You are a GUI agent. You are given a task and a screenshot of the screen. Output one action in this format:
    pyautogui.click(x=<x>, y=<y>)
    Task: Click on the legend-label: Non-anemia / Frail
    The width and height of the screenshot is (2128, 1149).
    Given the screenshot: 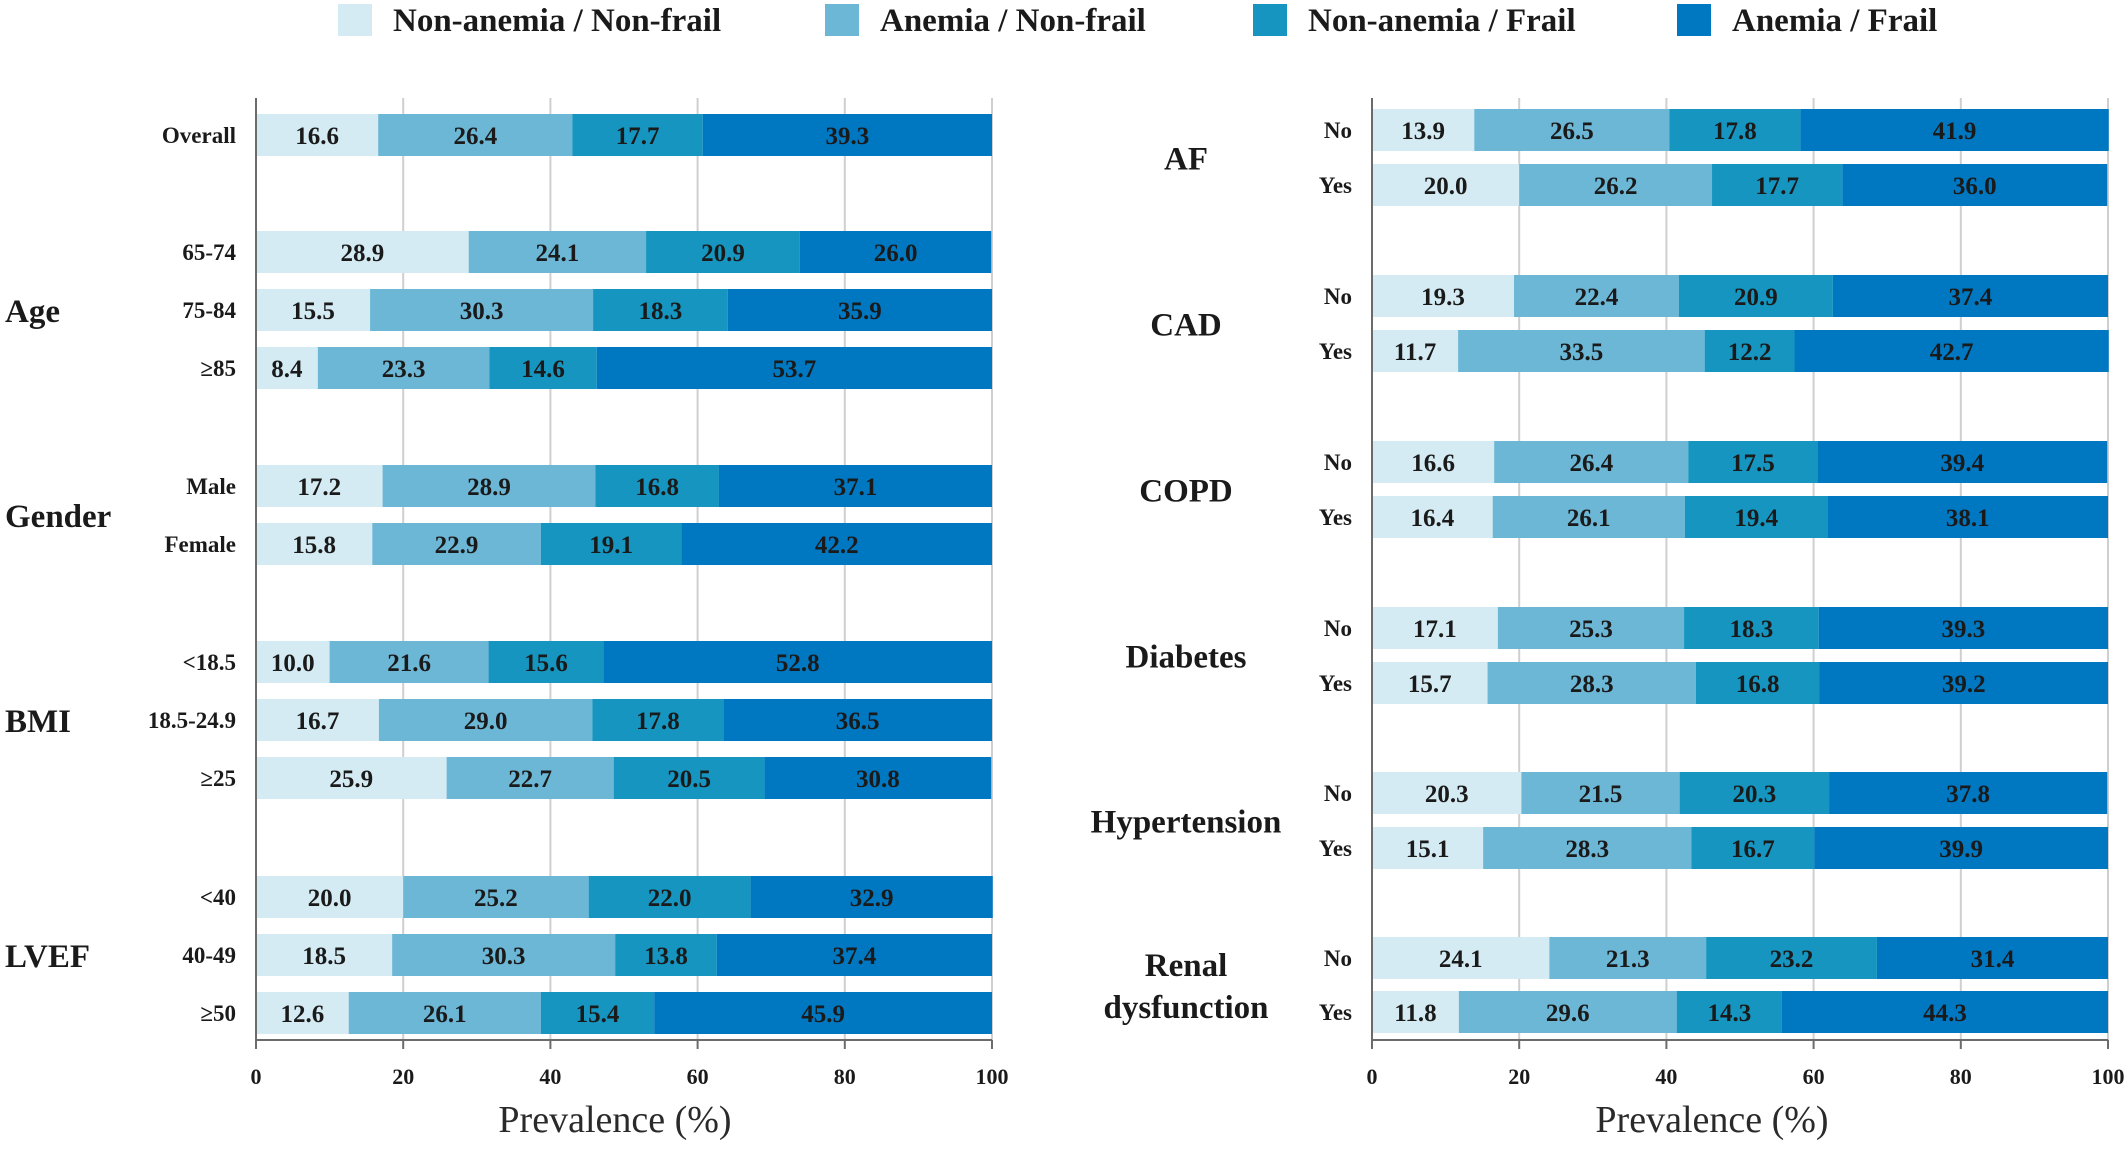 What is the action you would take?
    pyautogui.click(x=1442, y=21)
    